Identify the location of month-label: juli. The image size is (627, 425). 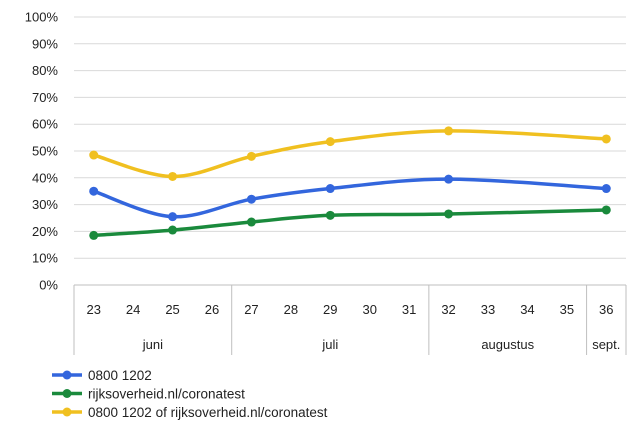
(329, 344).